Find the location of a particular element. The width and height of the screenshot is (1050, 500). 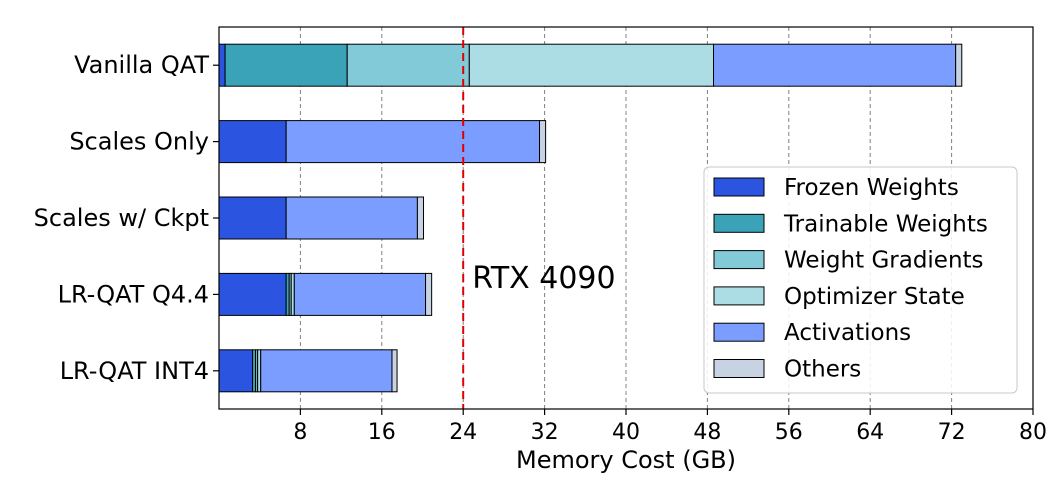

legend-swatch-optimizer-state is located at coordinates (739, 296).